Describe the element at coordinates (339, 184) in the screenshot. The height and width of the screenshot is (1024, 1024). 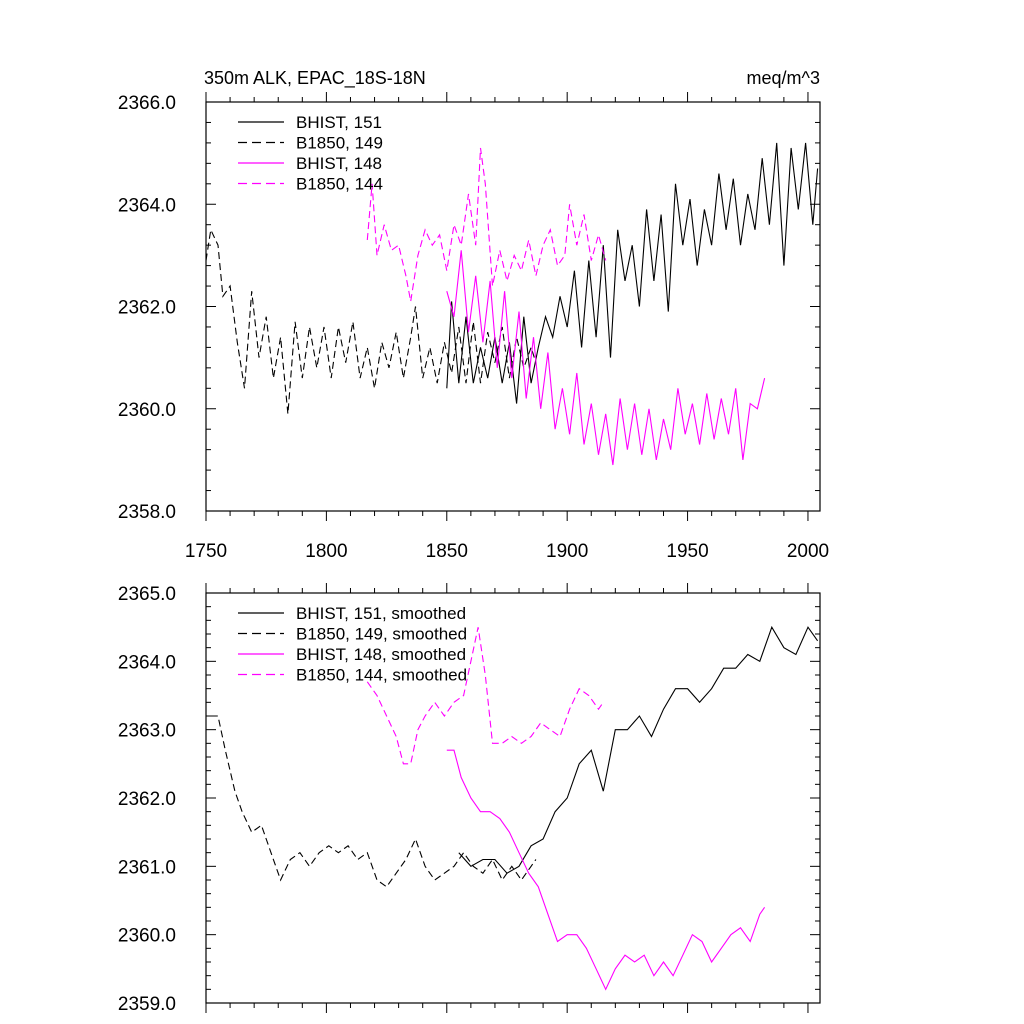
I see `legend-label: B1850, 144` at that location.